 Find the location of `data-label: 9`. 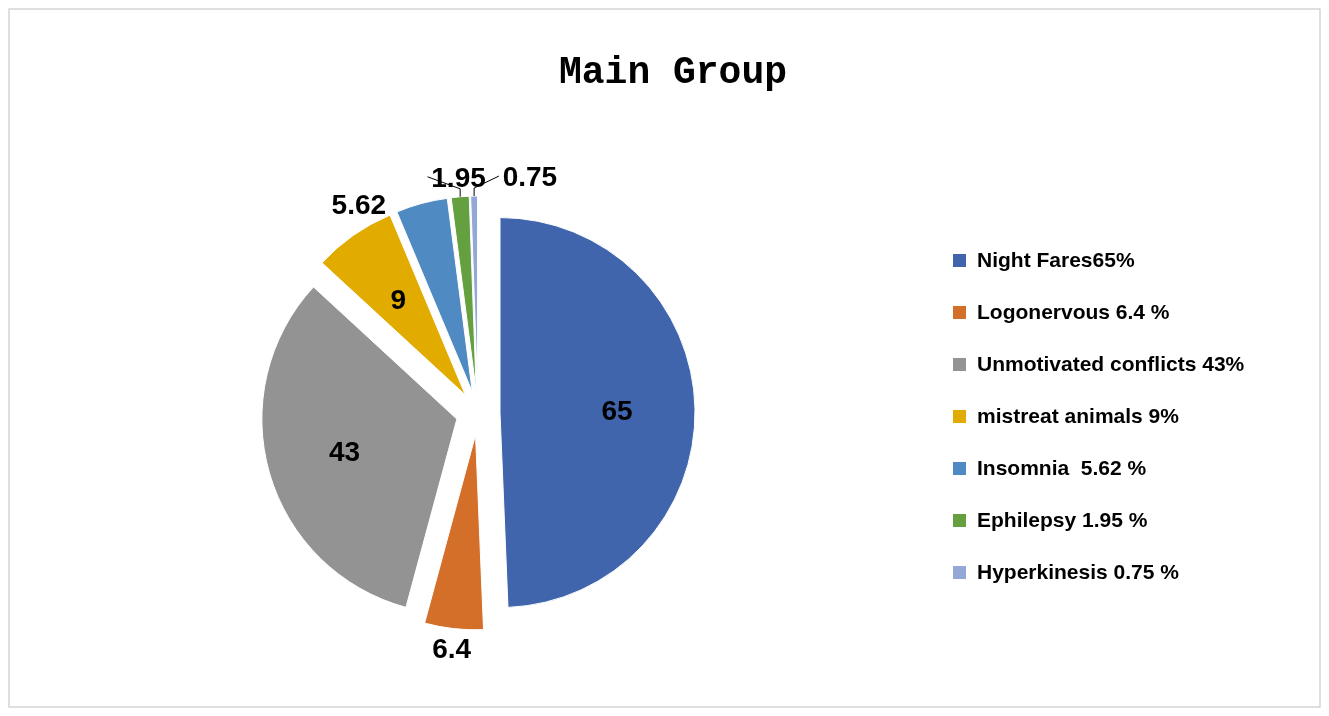

data-label: 9 is located at coordinates (398, 299).